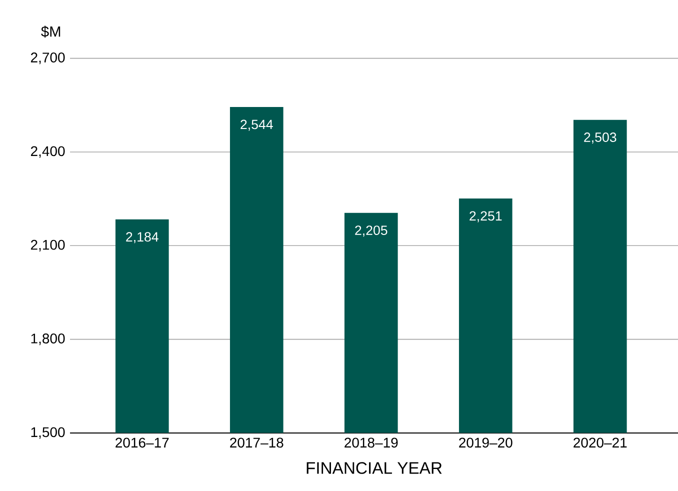  Describe the element at coordinates (256, 125) in the screenshot. I see `data-label: 2,544` at that location.